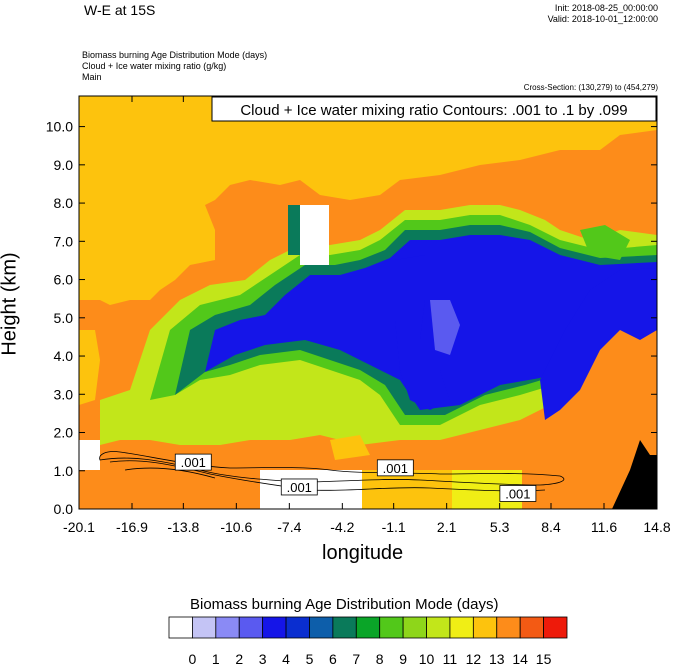 The height and width of the screenshot is (667, 674). What do you see at coordinates (64, 203) in the screenshot?
I see `y-tick-label: 8.0` at bounding box center [64, 203].